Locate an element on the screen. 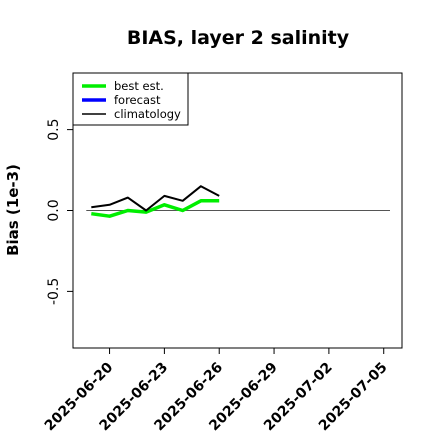  legend-label: best est. is located at coordinates (139, 86).